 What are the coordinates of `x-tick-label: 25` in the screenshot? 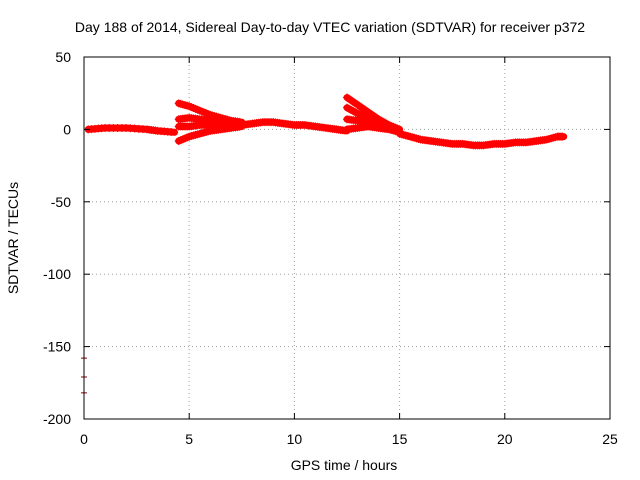 It's located at (610, 439).